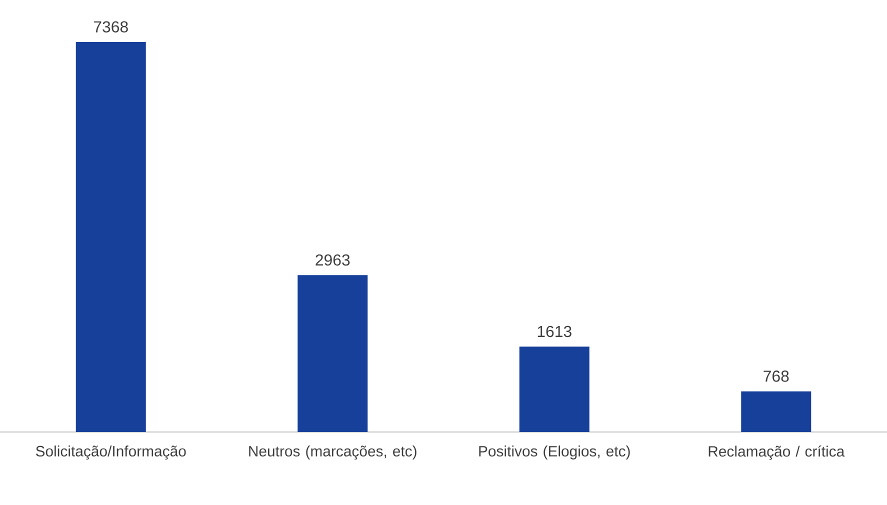 This screenshot has height=505, width=887. I want to click on data-label: 7368, so click(111, 26).